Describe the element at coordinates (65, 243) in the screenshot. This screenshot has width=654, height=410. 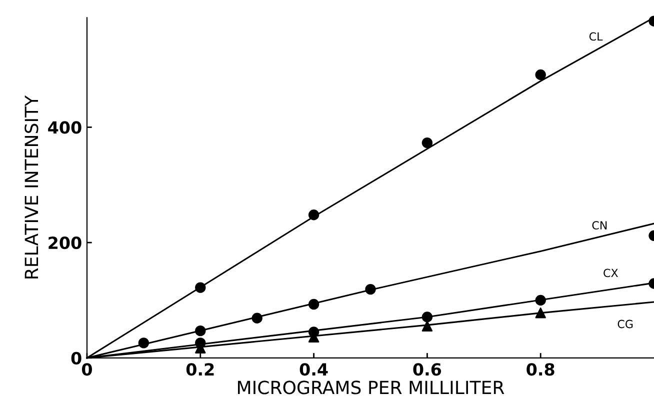
I see `y-tick-label: 200` at that location.